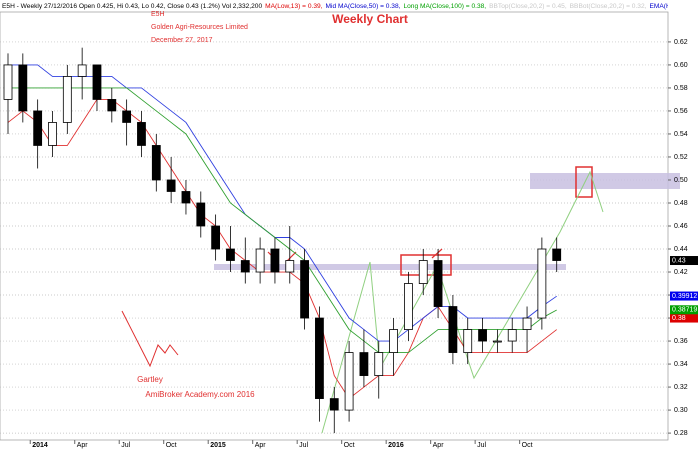 The image size is (698, 450). What do you see at coordinates (605, 181) in the screenshot?
I see `resistance-zone` at bounding box center [605, 181].